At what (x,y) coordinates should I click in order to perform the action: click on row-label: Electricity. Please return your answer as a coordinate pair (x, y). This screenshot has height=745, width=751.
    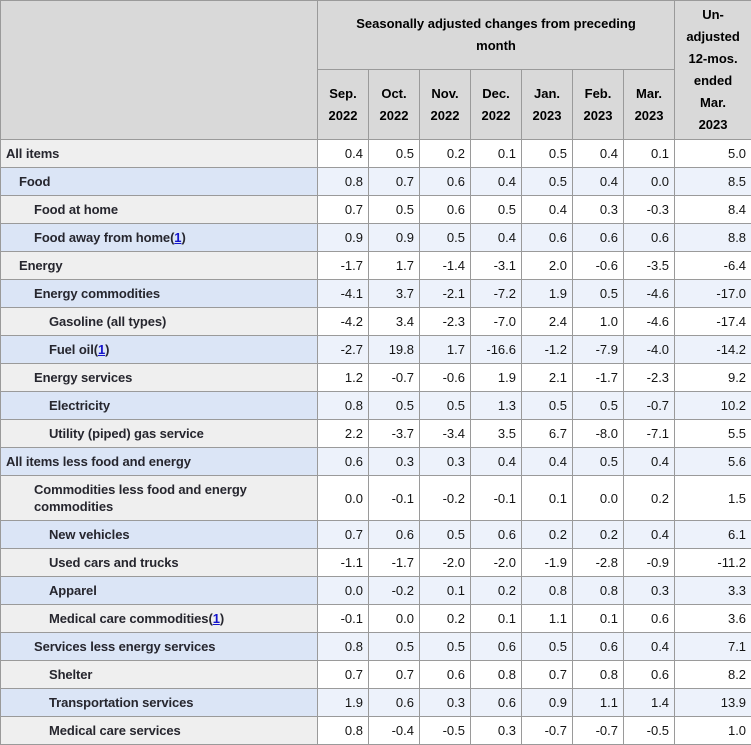
    Looking at the image, I should click on (80, 405).